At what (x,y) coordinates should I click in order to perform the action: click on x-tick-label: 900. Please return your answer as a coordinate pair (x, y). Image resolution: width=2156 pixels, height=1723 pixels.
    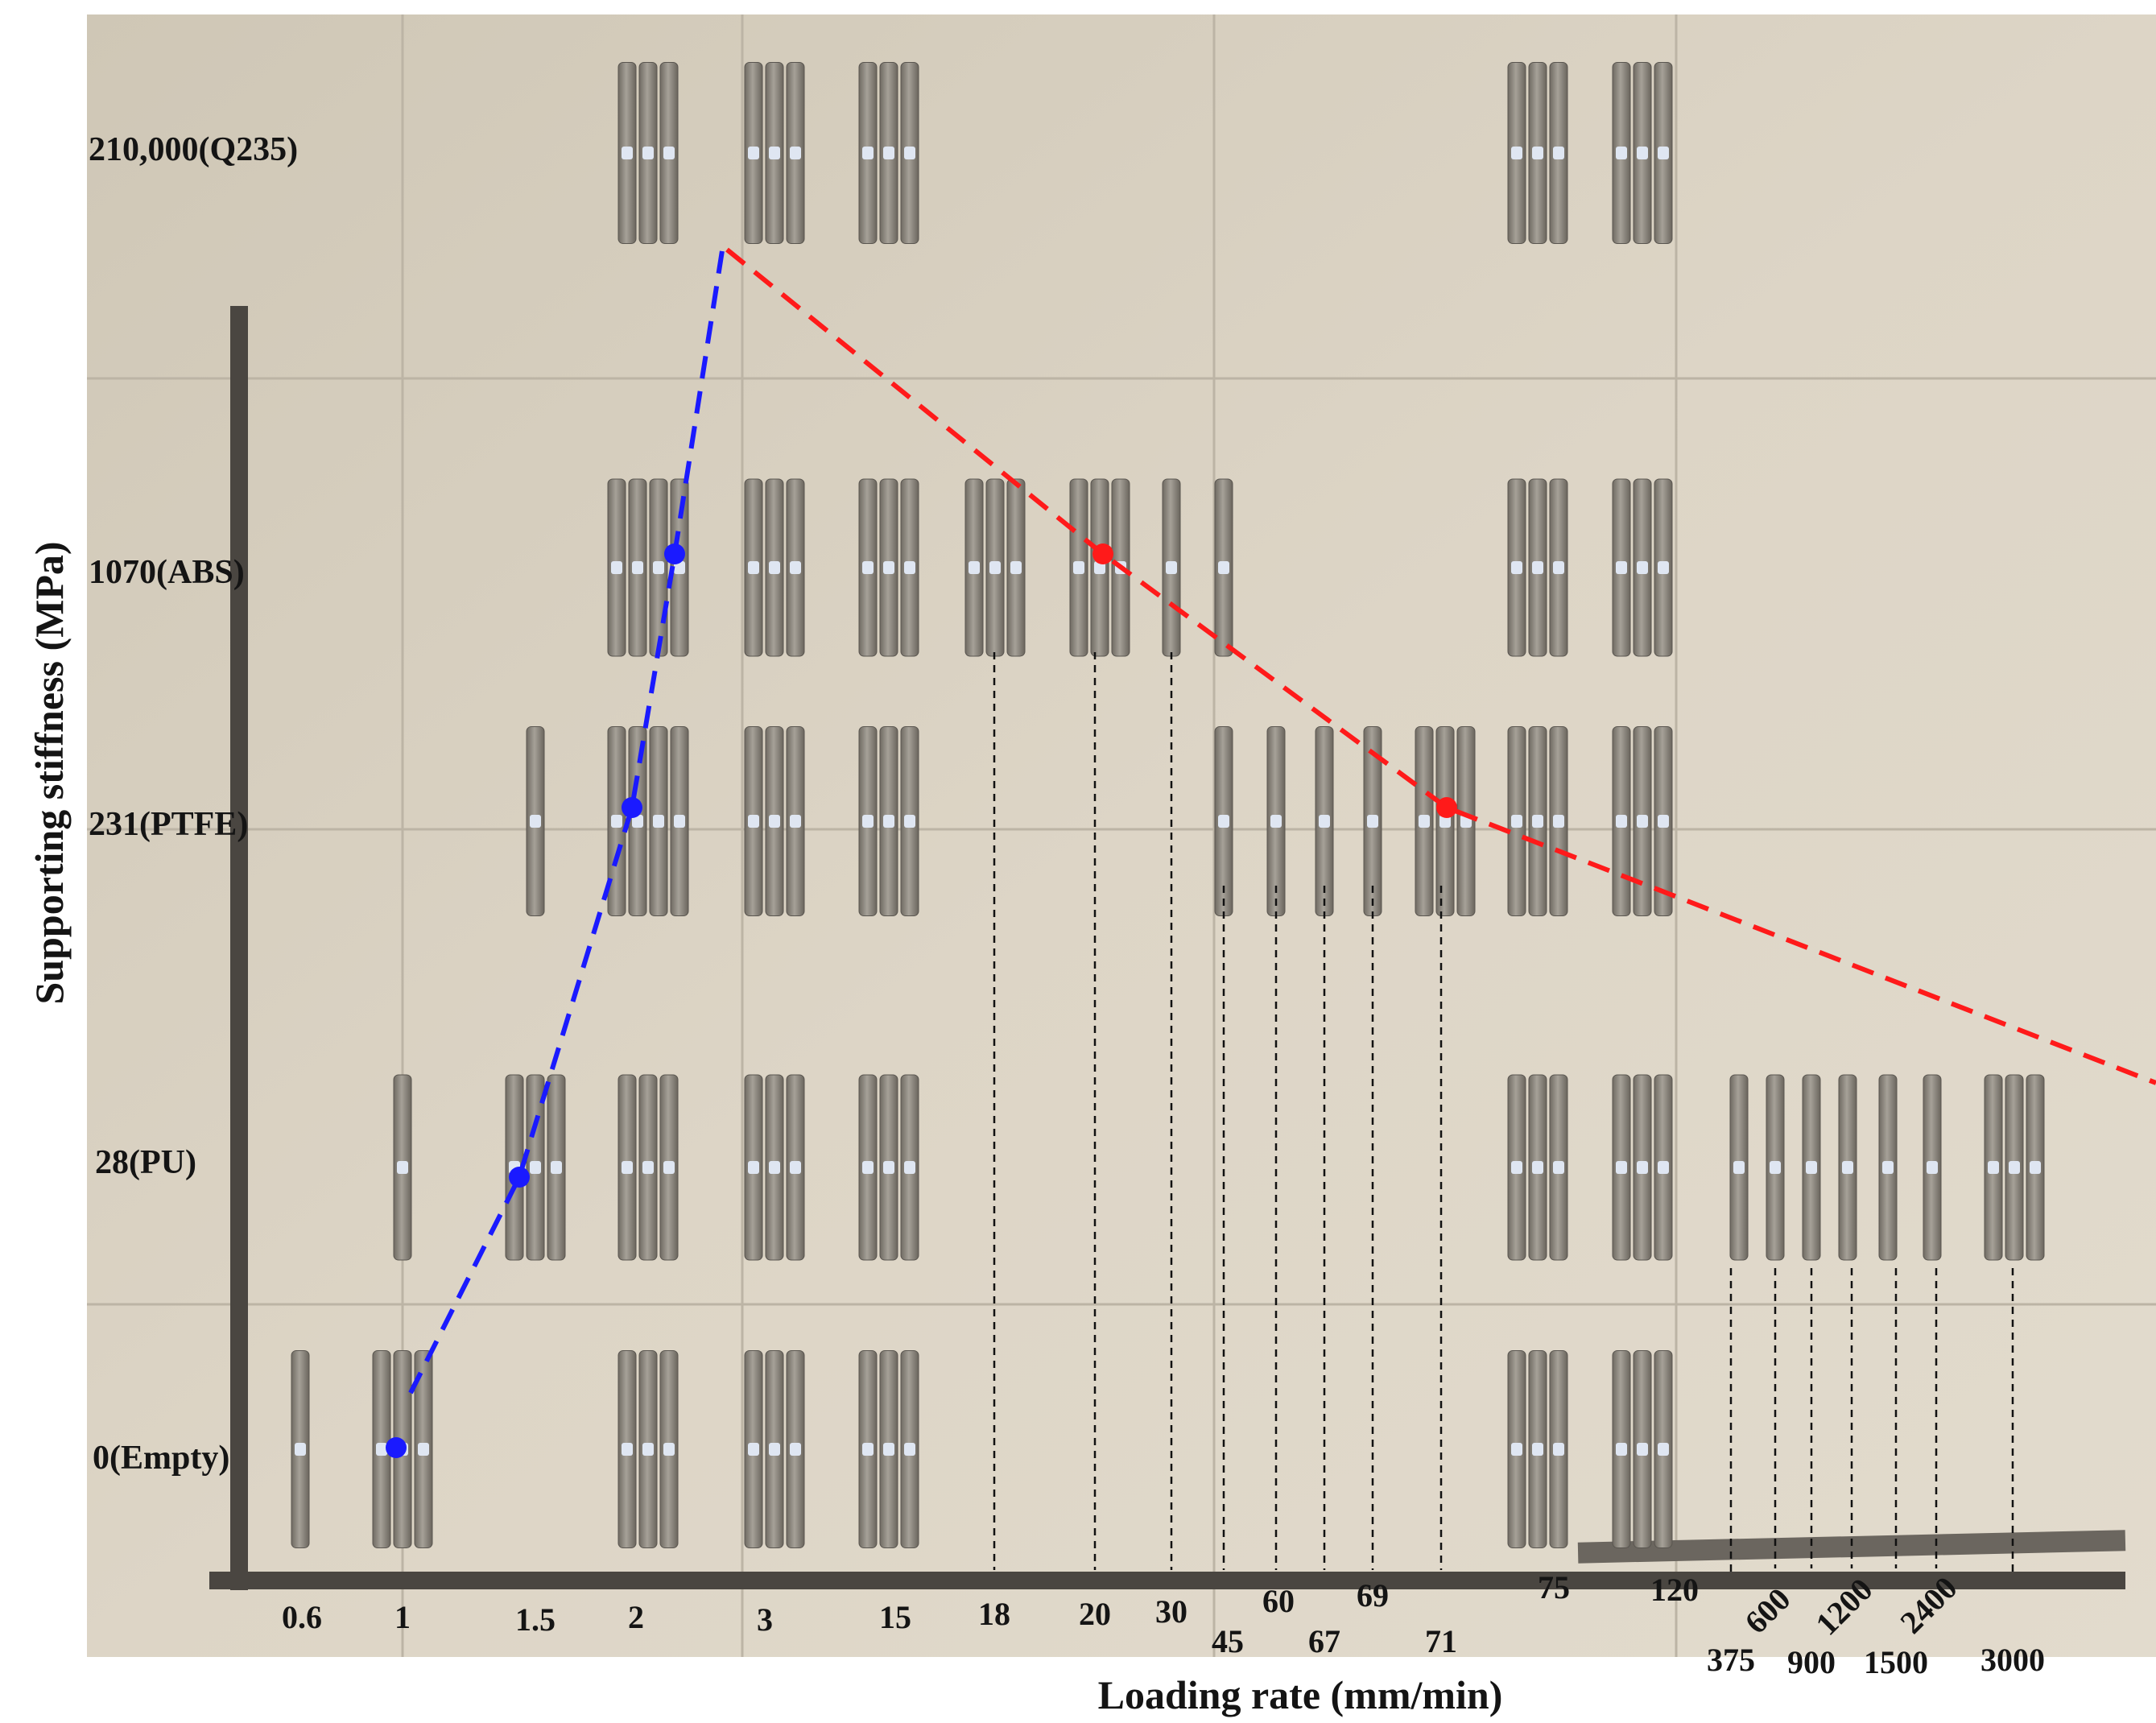
    Looking at the image, I should click on (1811, 1662).